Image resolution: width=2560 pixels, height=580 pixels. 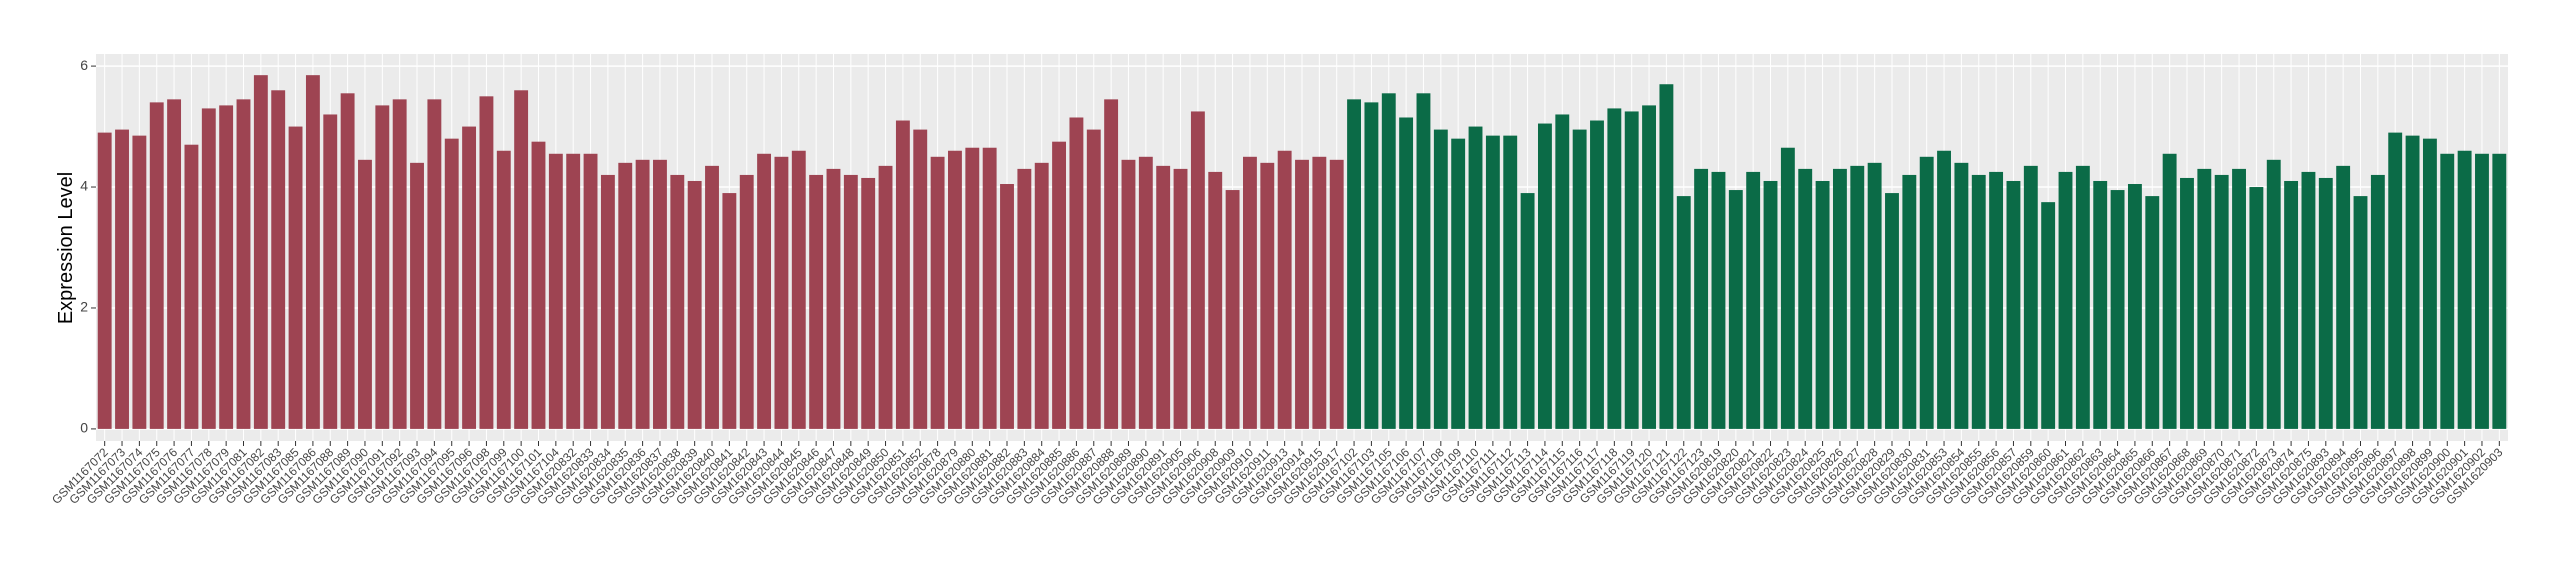 What do you see at coordinates (84, 65) in the screenshot?
I see `y-tick-label: 6` at bounding box center [84, 65].